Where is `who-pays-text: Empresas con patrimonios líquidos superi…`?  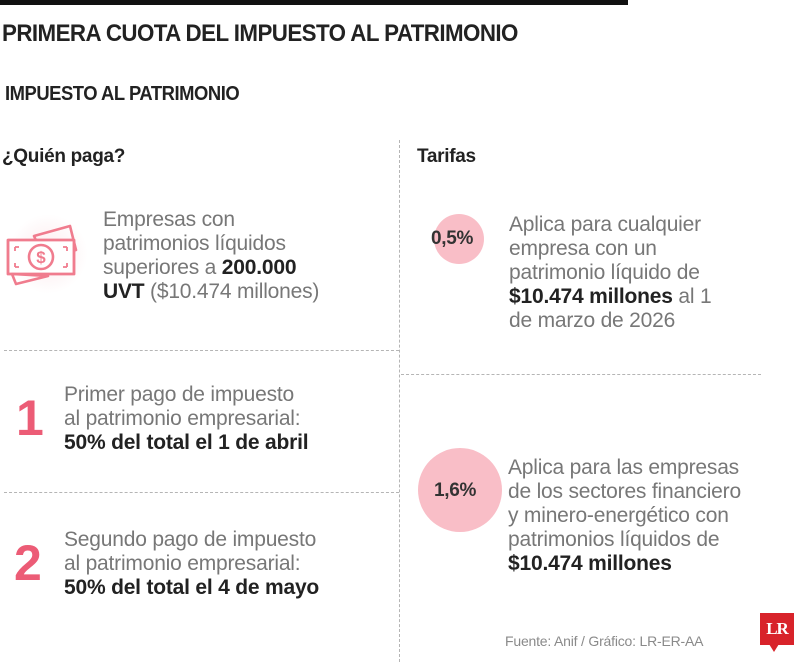
who-pays-text: Empresas con patrimonios líquidos superi… is located at coordinates (211, 255).